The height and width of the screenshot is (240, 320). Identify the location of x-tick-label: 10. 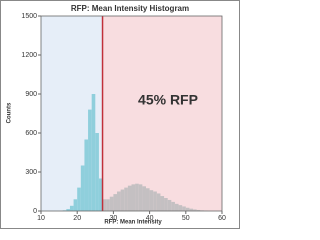
(41, 218).